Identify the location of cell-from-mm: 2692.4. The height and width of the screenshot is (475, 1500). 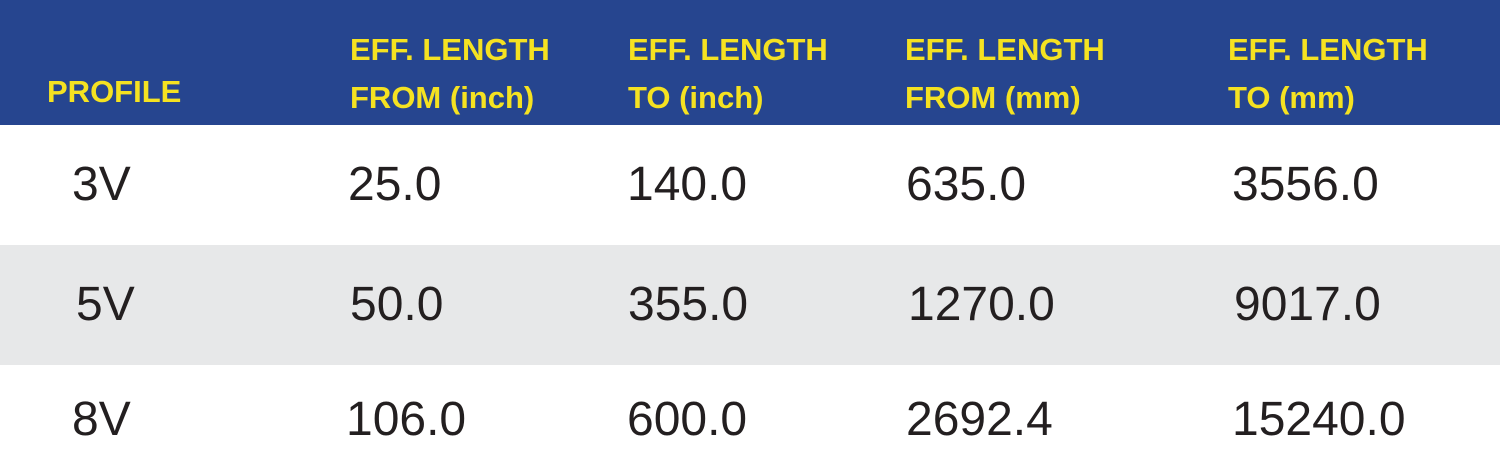
(979, 419).